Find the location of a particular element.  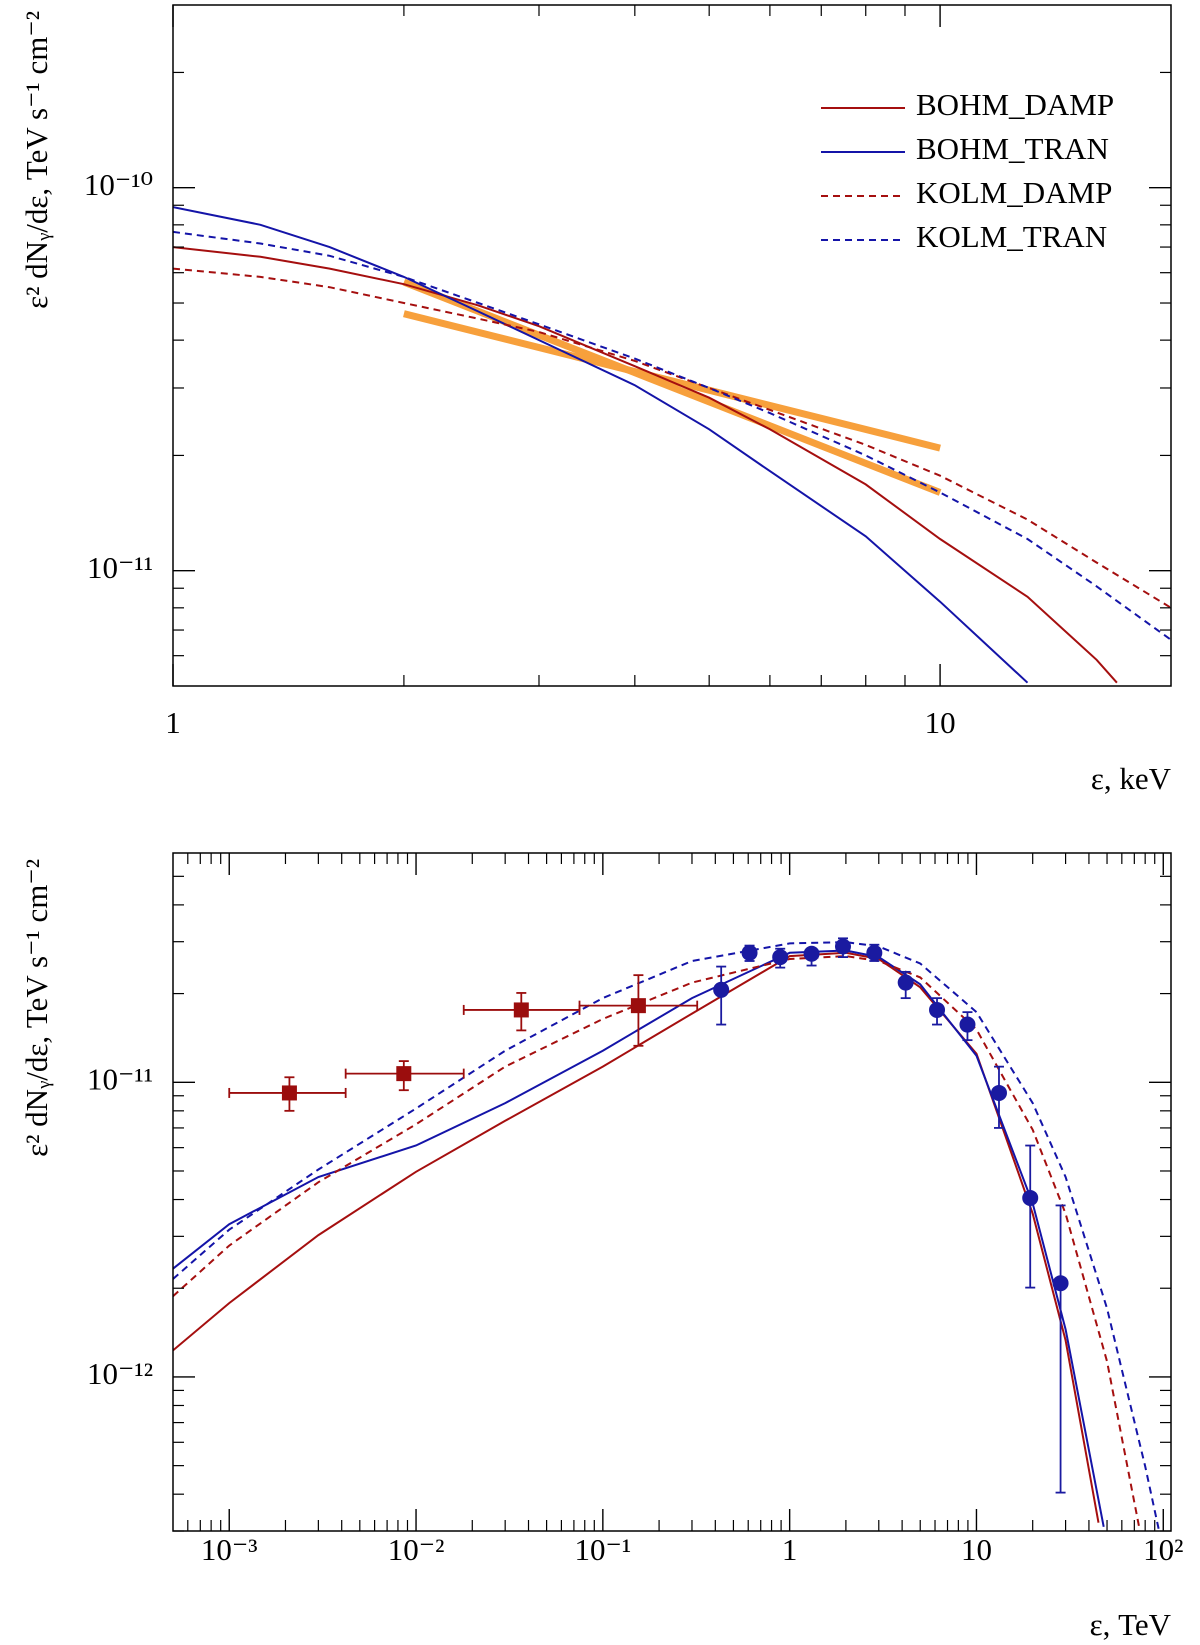

y-tick-label: 10⁻¹⁰ is located at coordinates (118, 184).